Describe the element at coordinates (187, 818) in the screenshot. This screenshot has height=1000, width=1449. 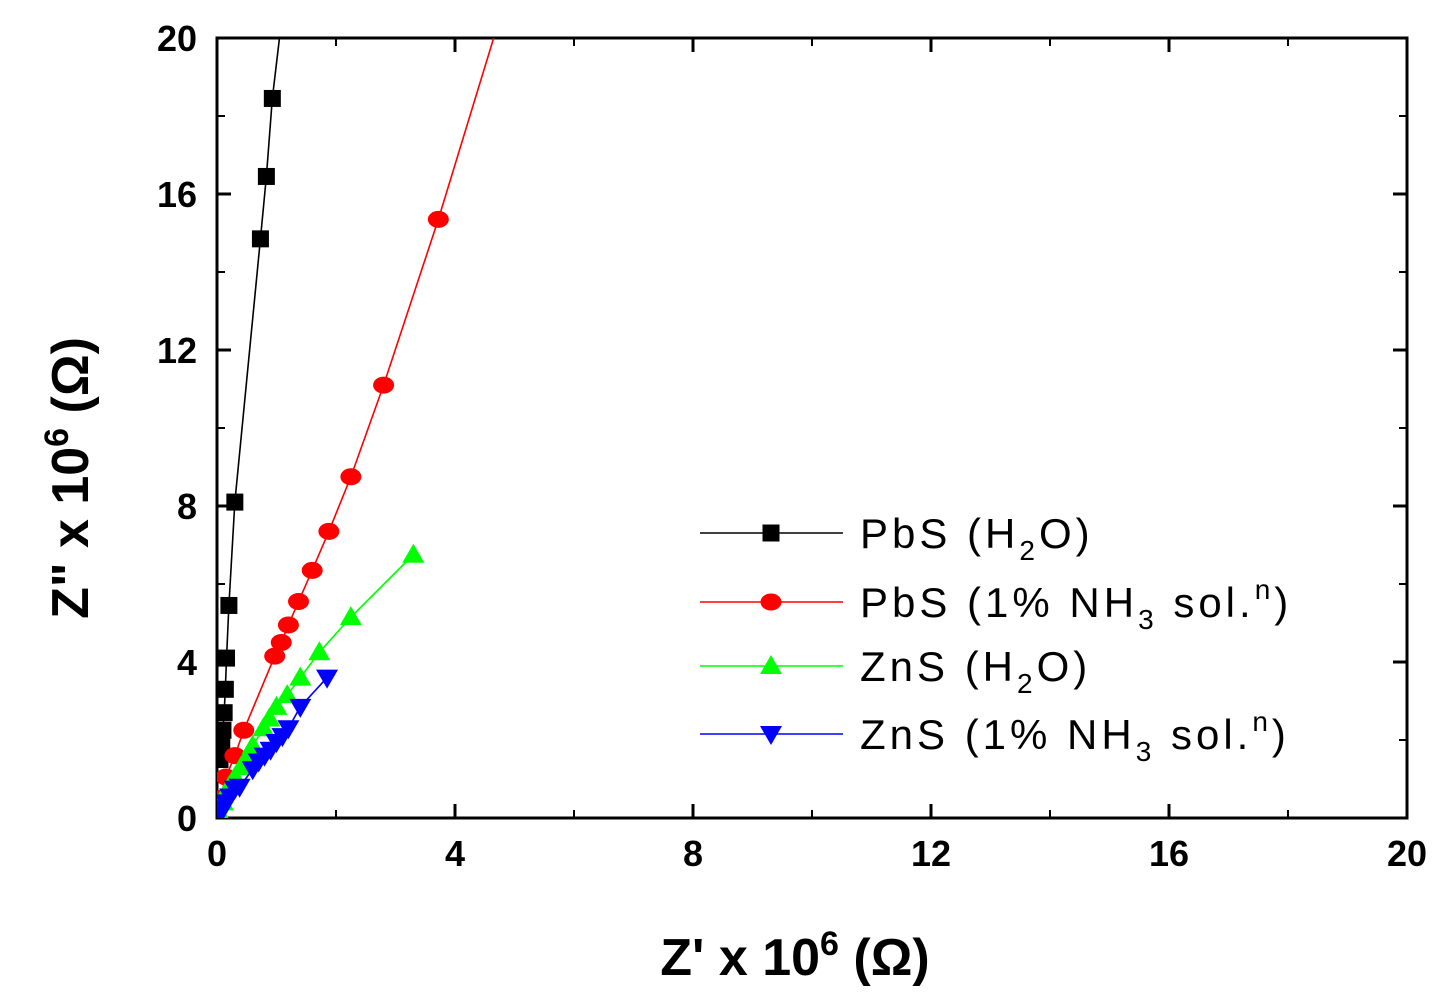
I see `y-tick-label: 0` at that location.